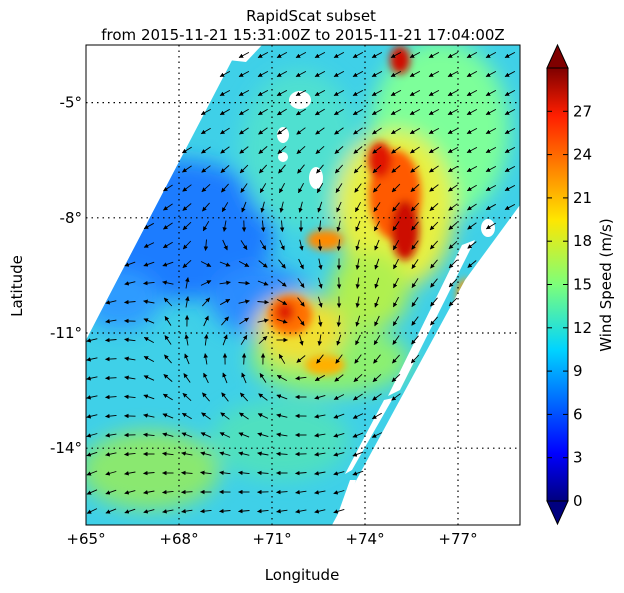 The height and width of the screenshot is (593, 624). I want to click on x-tick-label: +65°, so click(85, 539).